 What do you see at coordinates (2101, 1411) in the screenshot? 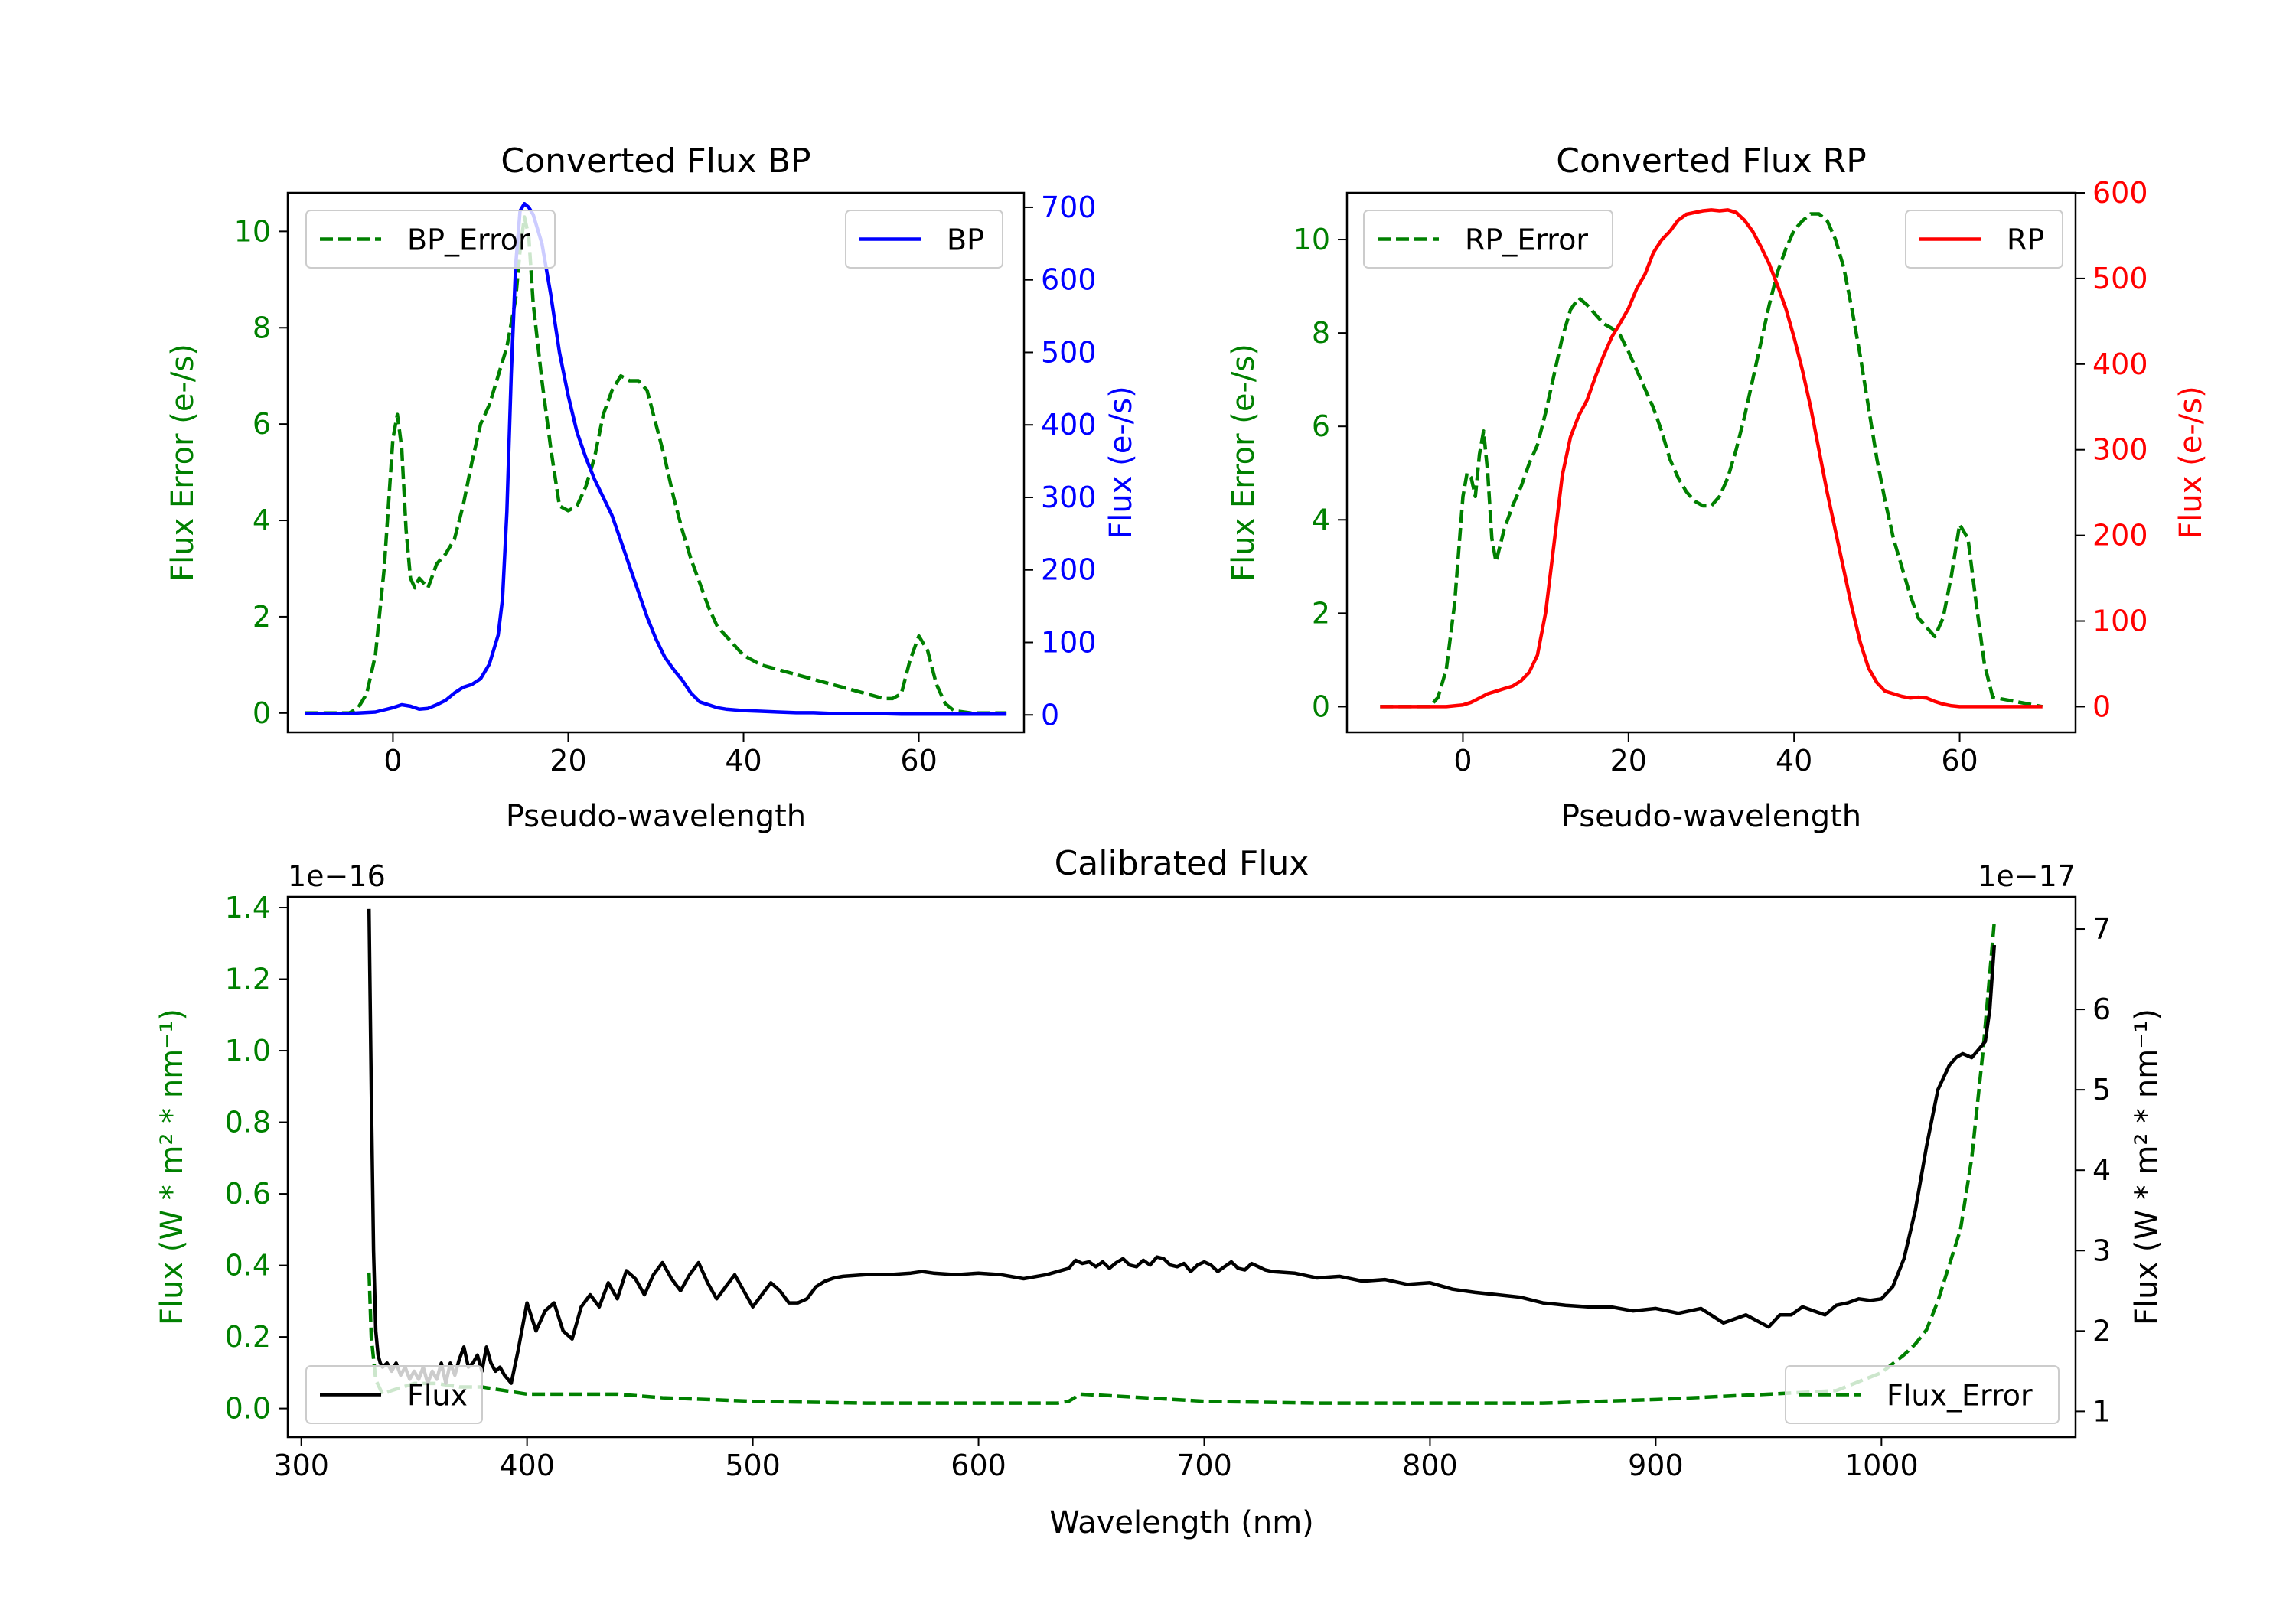
I see `cal-ytick-label-right: 1` at bounding box center [2101, 1411].